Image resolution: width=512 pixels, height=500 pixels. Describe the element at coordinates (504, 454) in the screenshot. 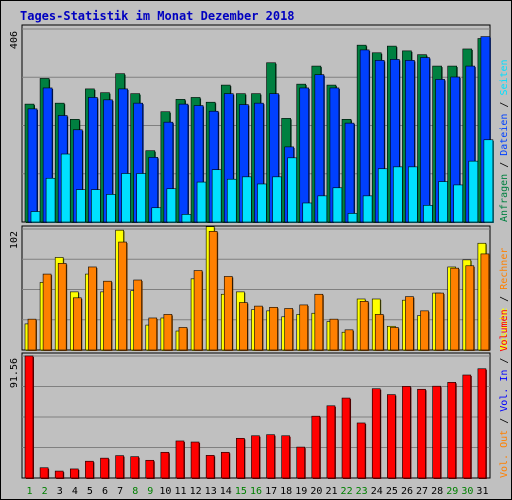

I see `legend-bottom-item: Vol. Out` at that location.